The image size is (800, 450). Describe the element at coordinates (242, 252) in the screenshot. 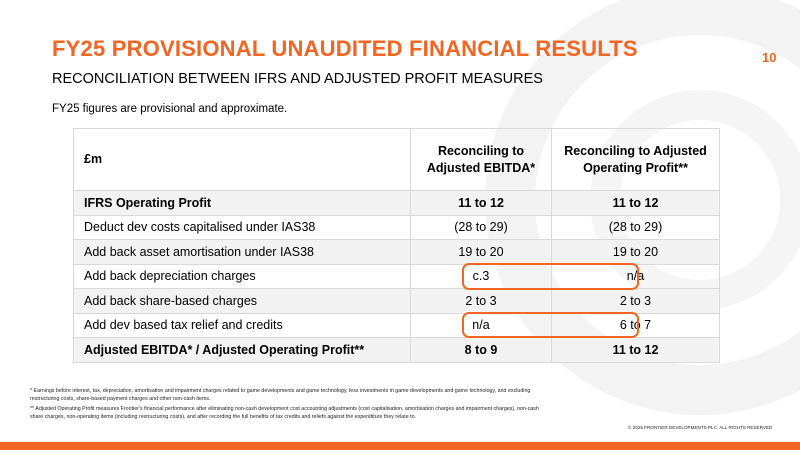

I see `label-cell: Add back asset amortisation under IAS38` at that location.